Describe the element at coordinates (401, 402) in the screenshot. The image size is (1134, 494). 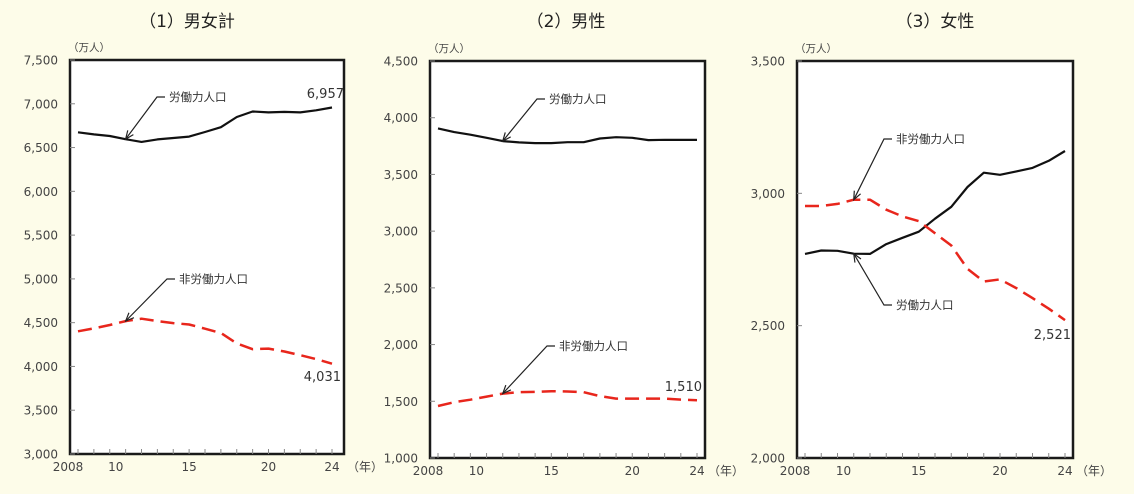
I see `y-tick-label: 1,500` at that location.